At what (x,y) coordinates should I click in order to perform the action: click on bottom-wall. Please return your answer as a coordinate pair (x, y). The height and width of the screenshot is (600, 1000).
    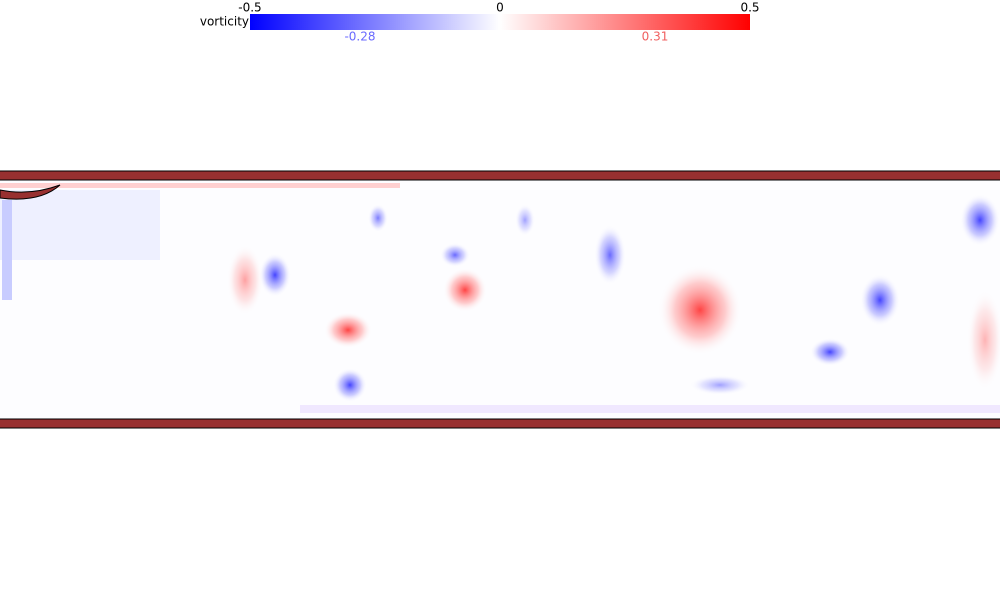
    Looking at the image, I should click on (500, 423).